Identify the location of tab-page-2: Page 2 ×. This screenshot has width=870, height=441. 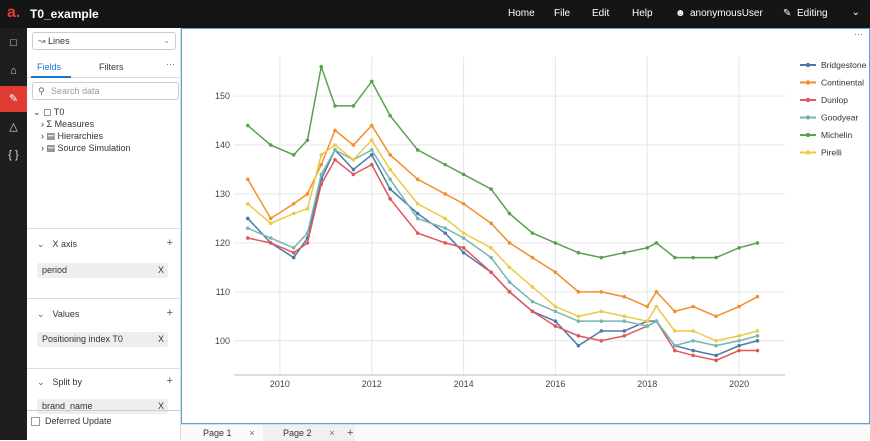
(309, 433).